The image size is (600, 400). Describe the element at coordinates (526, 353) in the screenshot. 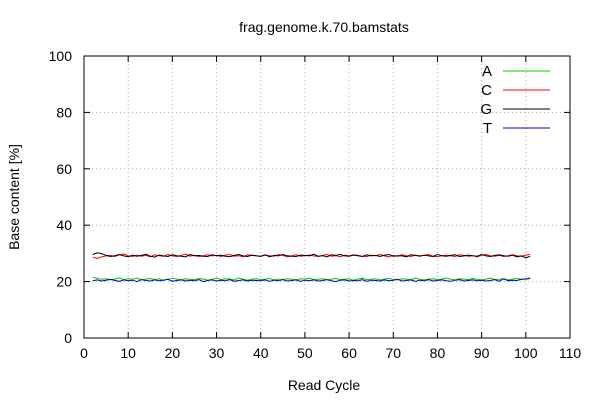

I see `x-tick-label: 100` at that location.